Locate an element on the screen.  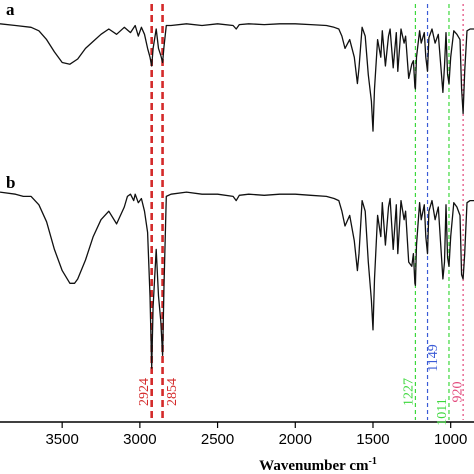
x-axis-title: Wavenumber cm-1 is located at coordinates (318, 465).